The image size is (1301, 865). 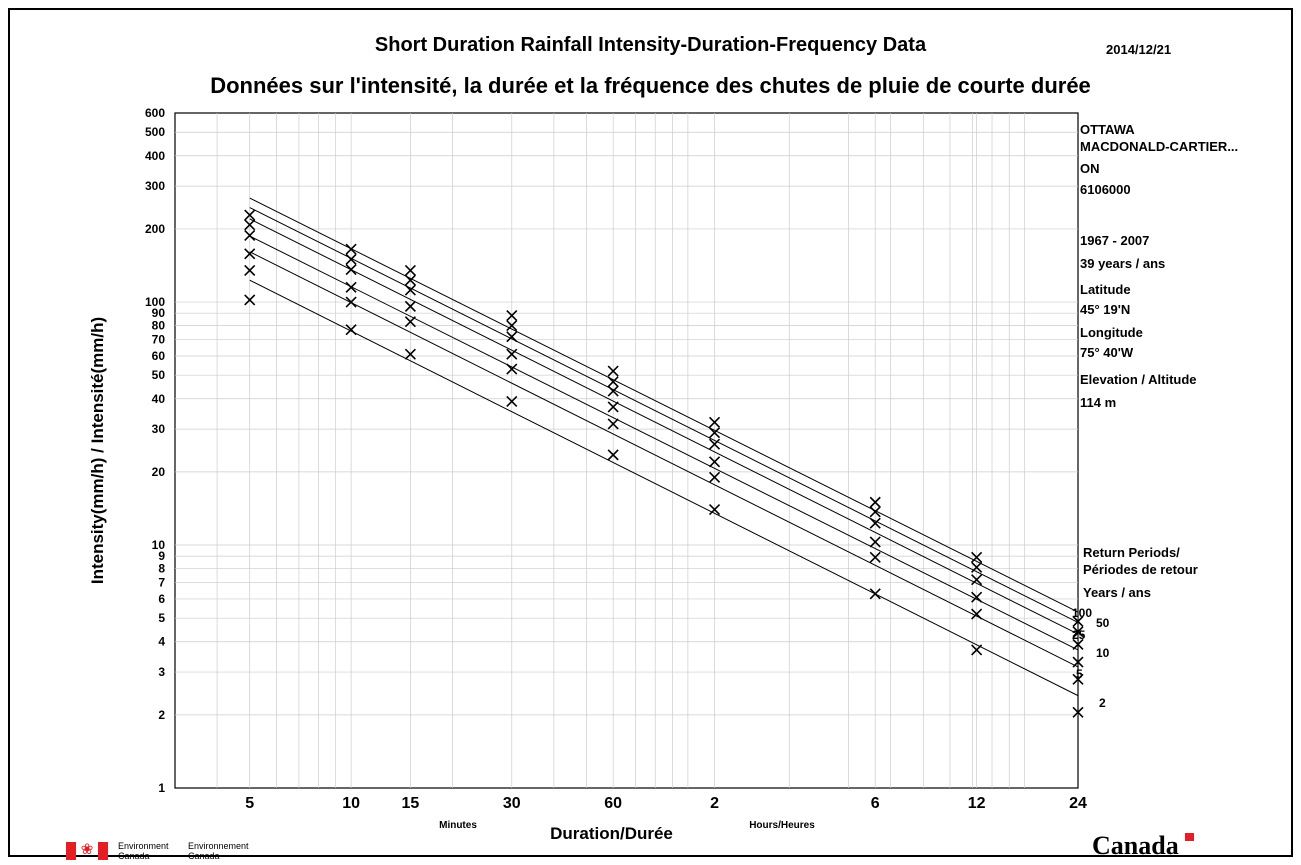 I want to click on wordmark-flag-icon, so click(x=1189, y=837).